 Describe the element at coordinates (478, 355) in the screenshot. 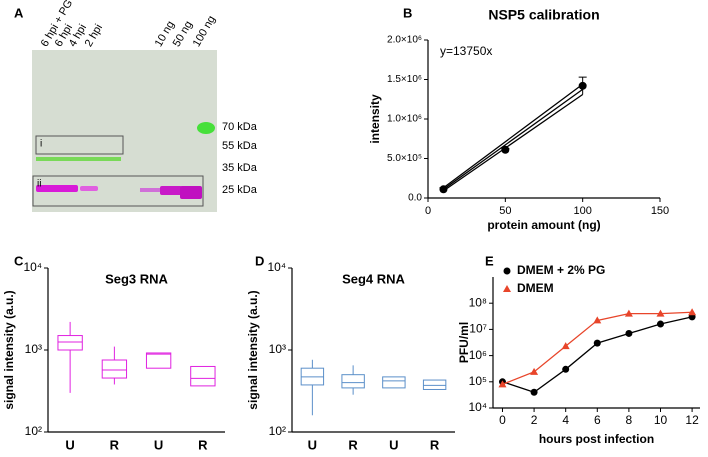

I see `y-tick-label: 10⁶` at that location.